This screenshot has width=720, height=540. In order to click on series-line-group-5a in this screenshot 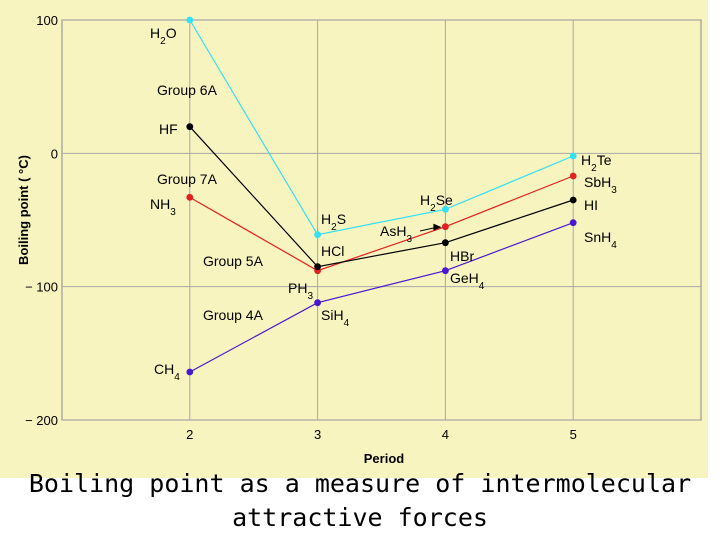, I will do `click(381, 223)`.